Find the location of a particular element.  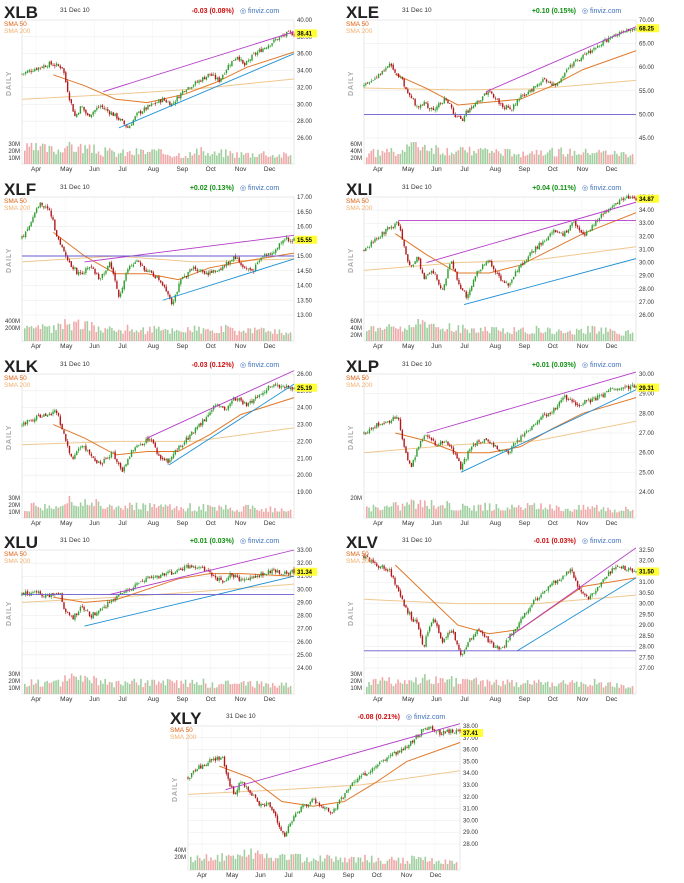

y-tick-label: 21.00 is located at coordinates (305, 459).